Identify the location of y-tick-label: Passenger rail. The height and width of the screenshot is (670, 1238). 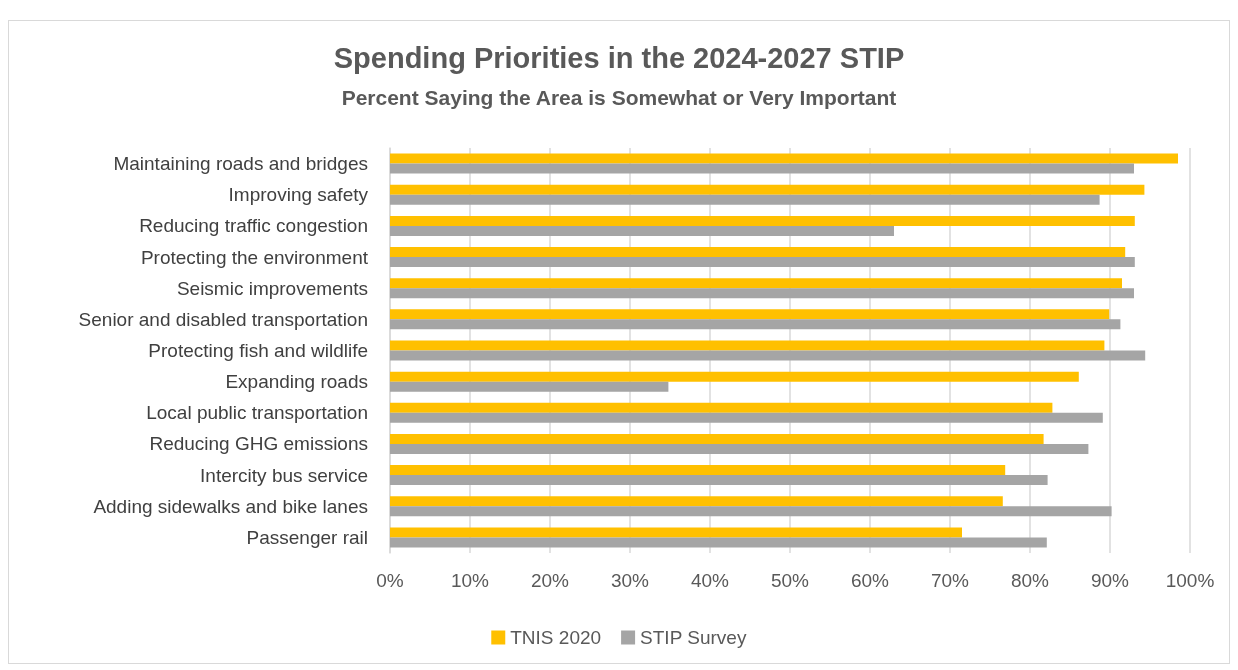
(307, 537).